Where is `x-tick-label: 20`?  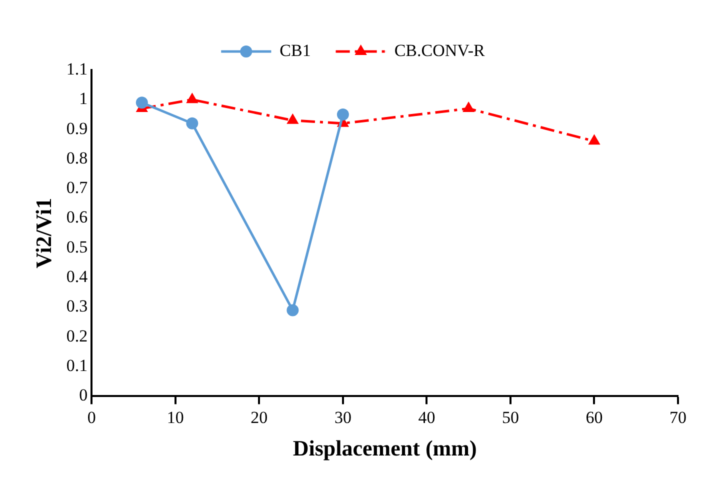
x-tick-label: 20 is located at coordinates (259, 417).